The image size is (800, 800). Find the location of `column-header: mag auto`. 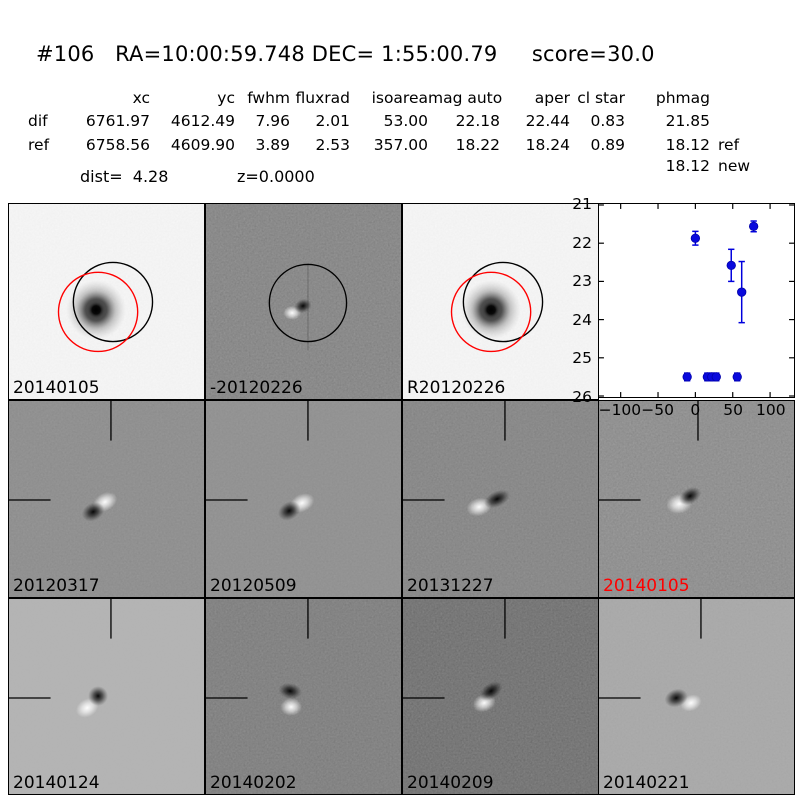

column-header: mag auto is located at coordinates (465, 98).